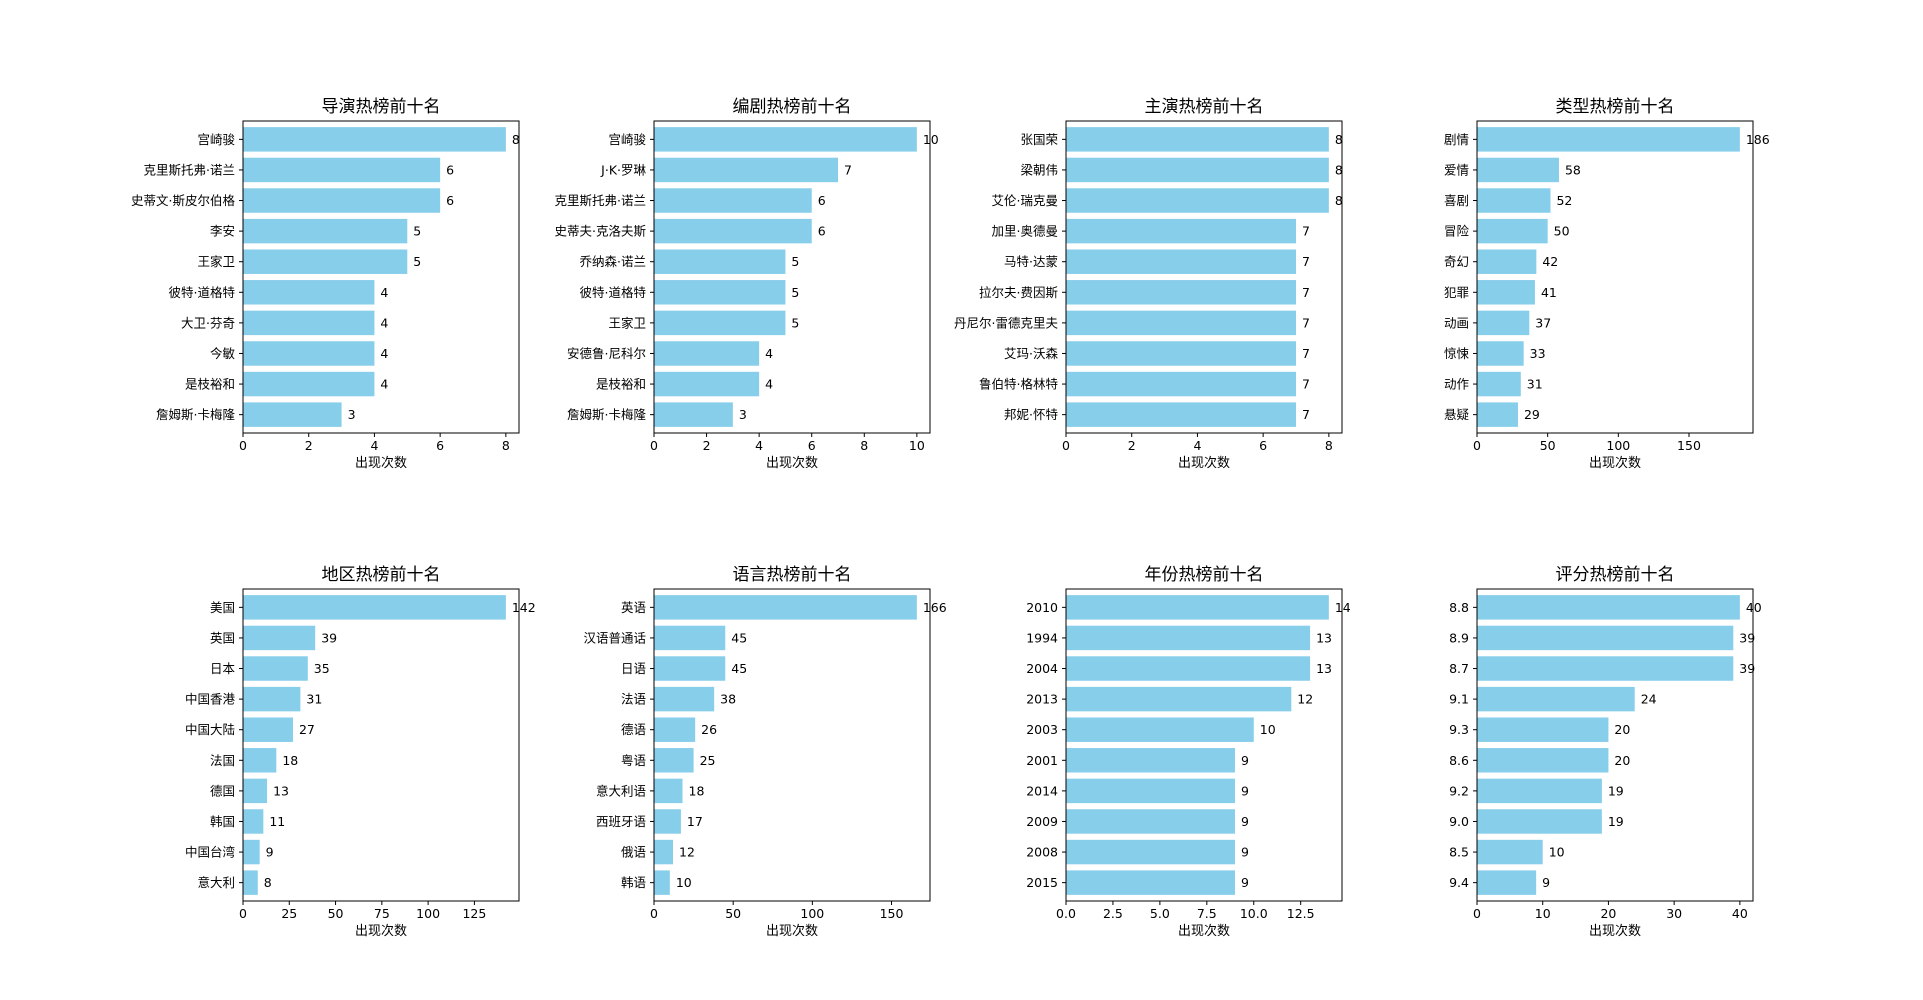 The width and height of the screenshot is (1923, 1000). What do you see at coordinates (1031, 414) in the screenshot?
I see `category-label: 邦妮·怀特` at bounding box center [1031, 414].